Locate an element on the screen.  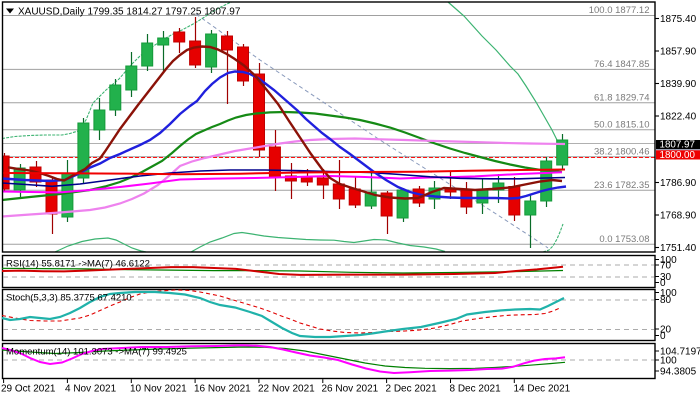
svg-text: 104.7197 is located at coordinates (680, 352).